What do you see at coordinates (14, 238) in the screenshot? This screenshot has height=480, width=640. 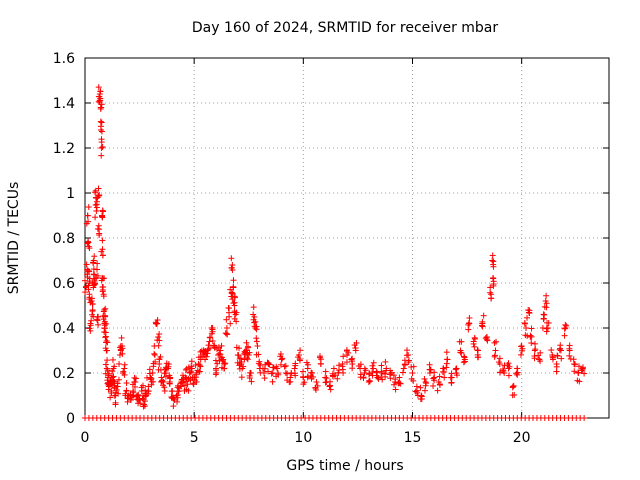 I see `y-axis-label: SRMTID / TECUs` at bounding box center [14, 238].